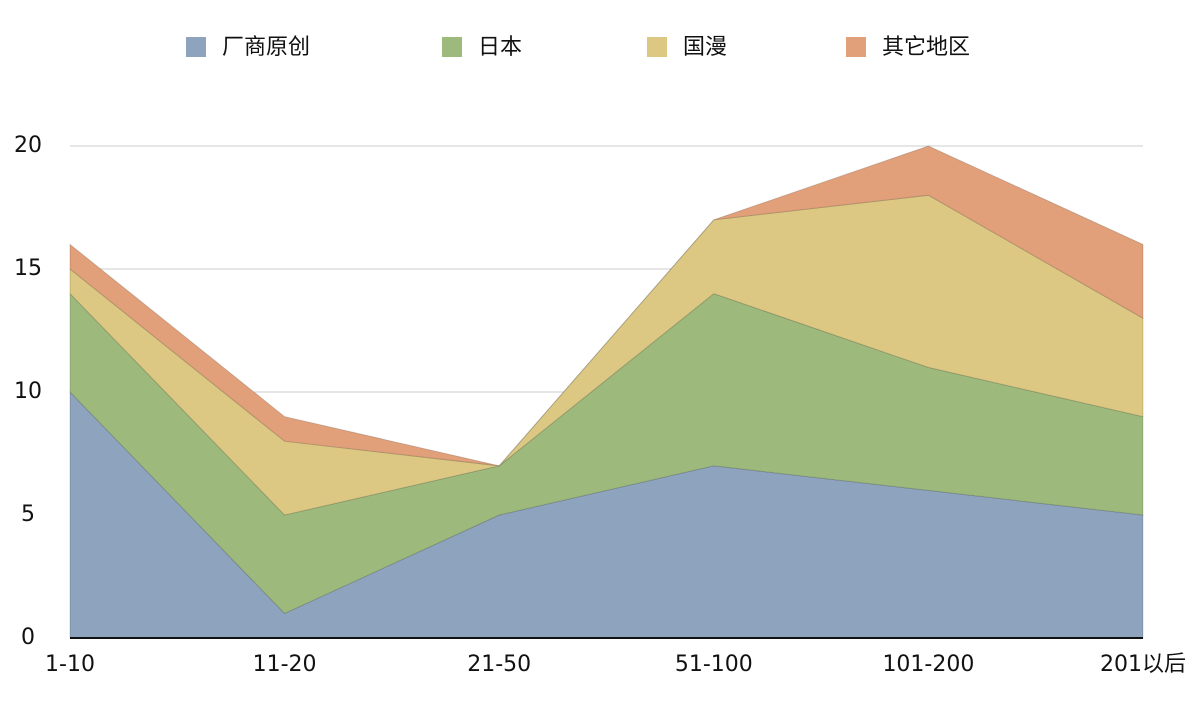  Describe the element at coordinates (1143, 664) in the screenshot. I see `x-tick-label: 201以后` at that location.